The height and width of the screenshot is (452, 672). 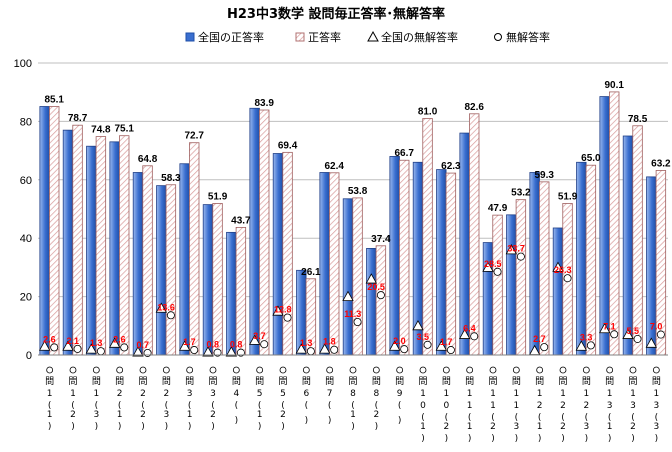 What do you see at coordinates (656, 394) in the screenshot?
I see `category-char-26-1: 1` at bounding box center [656, 394].